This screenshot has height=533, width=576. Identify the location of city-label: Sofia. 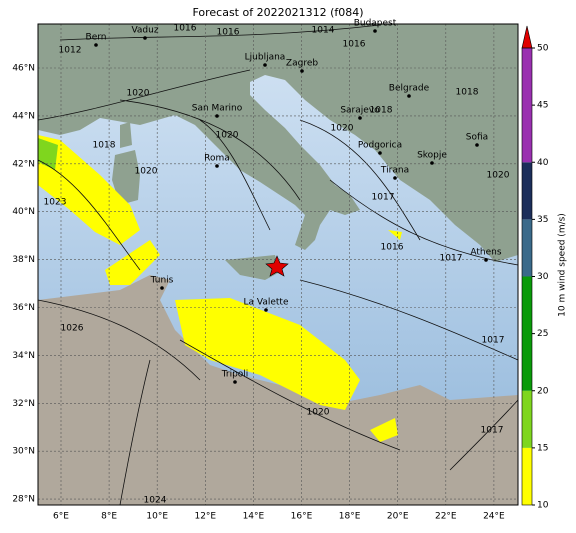
(477, 138).